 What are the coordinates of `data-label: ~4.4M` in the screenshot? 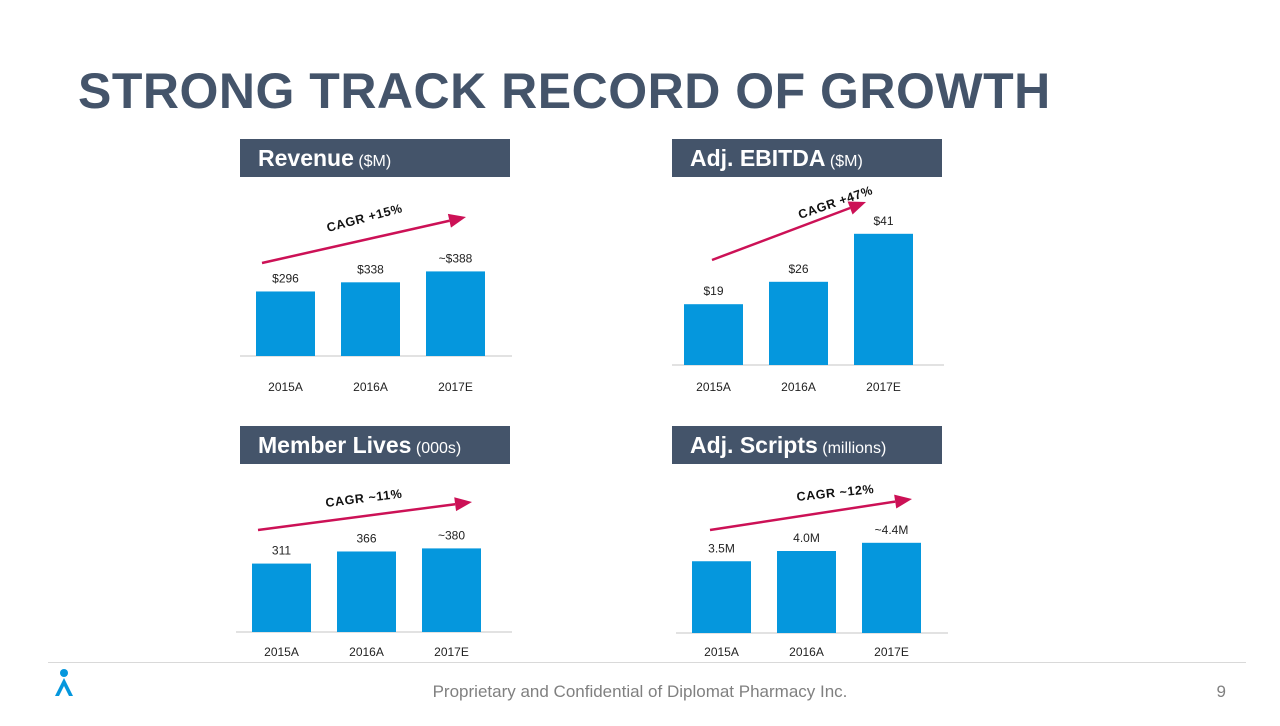 It's located at (892, 530).